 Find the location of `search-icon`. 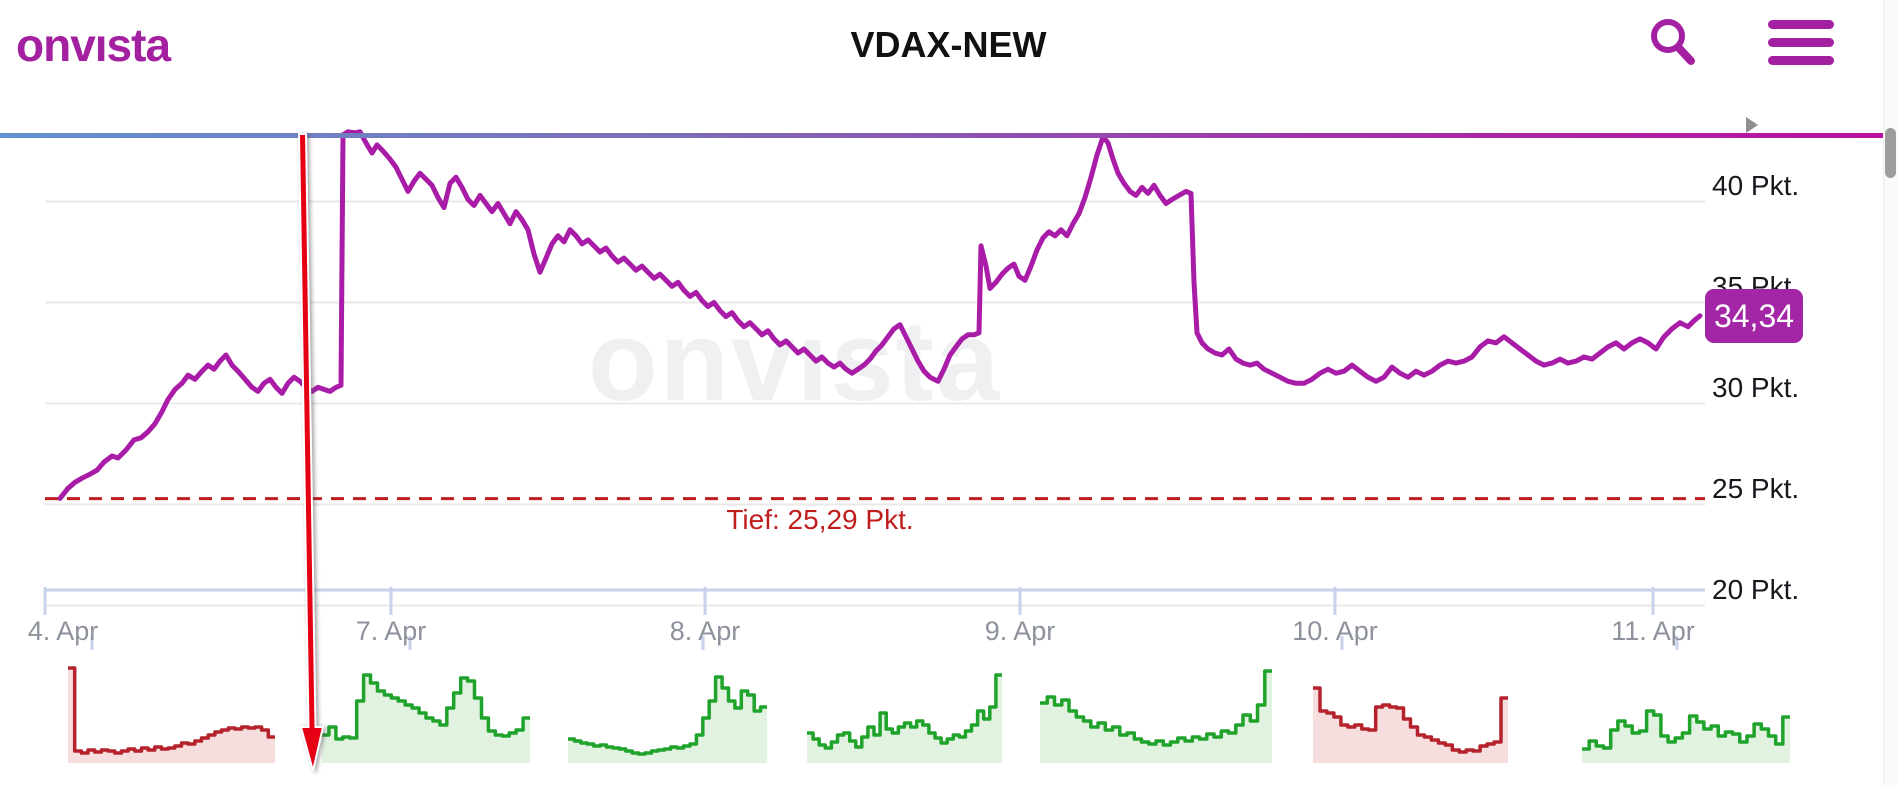

search-icon is located at coordinates (1673, 42).